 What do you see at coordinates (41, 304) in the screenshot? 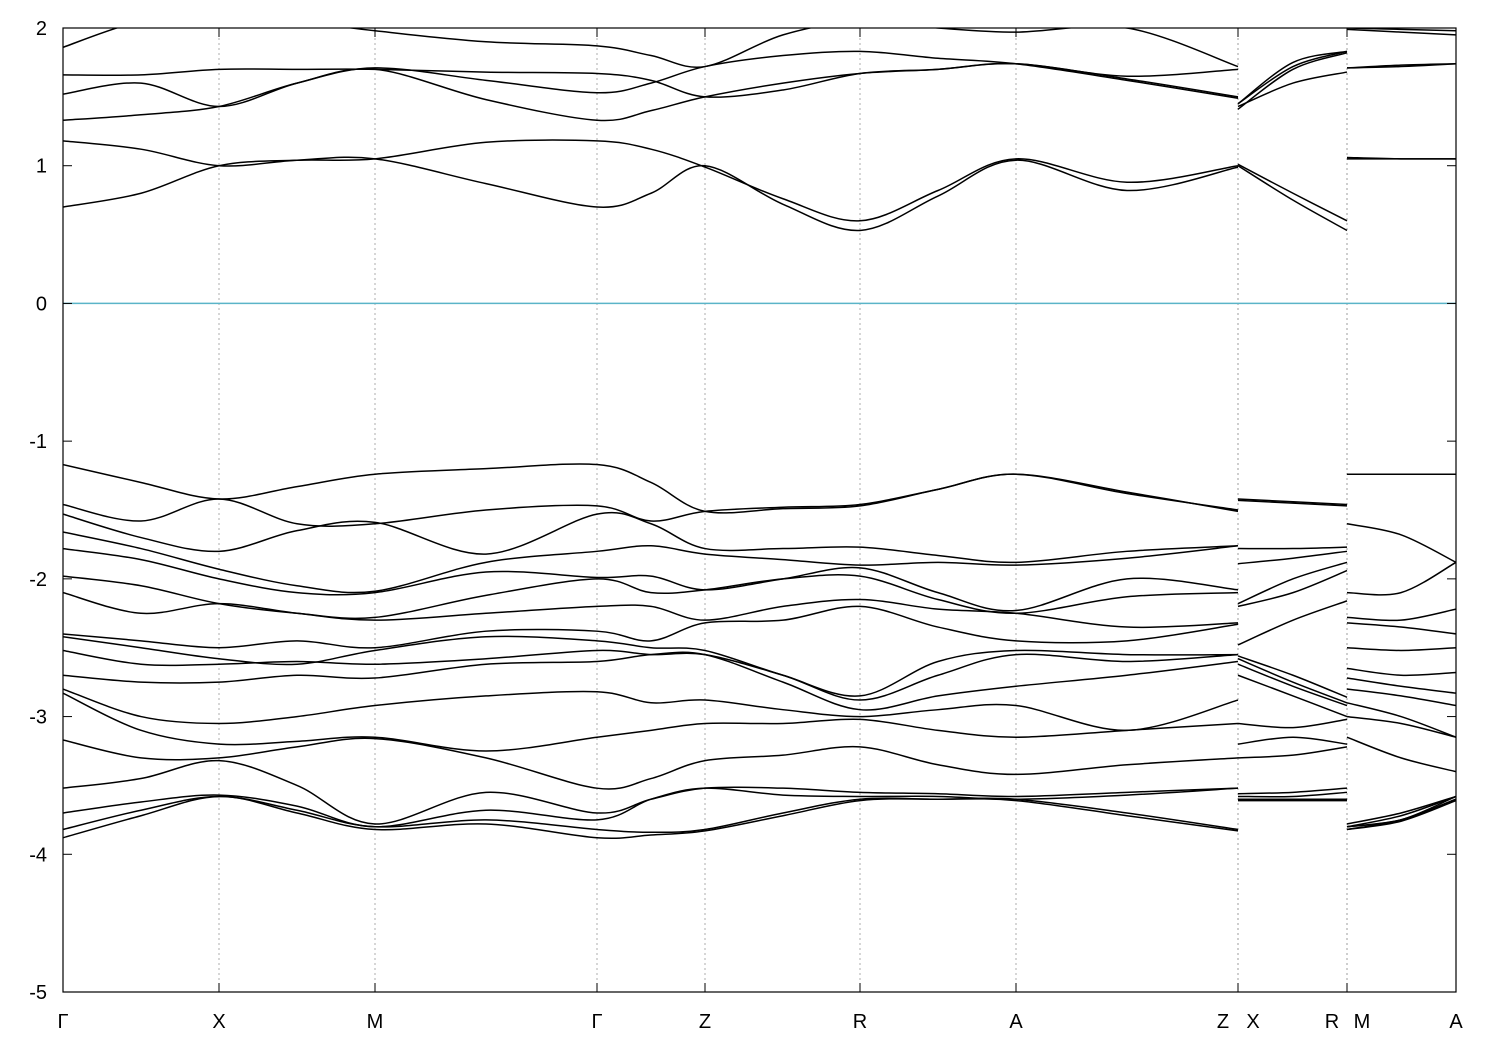
I see `y-tick-label: 0` at bounding box center [41, 304].